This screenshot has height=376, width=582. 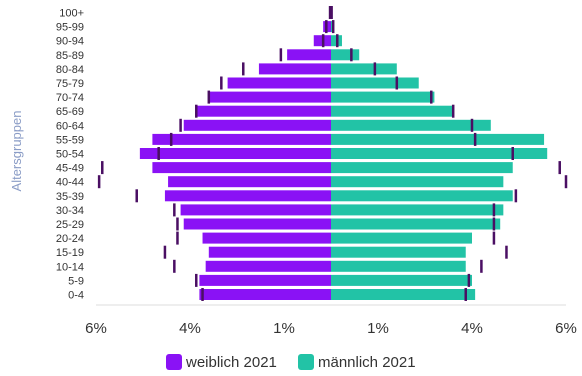 I want to click on y-tick-label-70-74: 70-74, so click(x=70, y=98).